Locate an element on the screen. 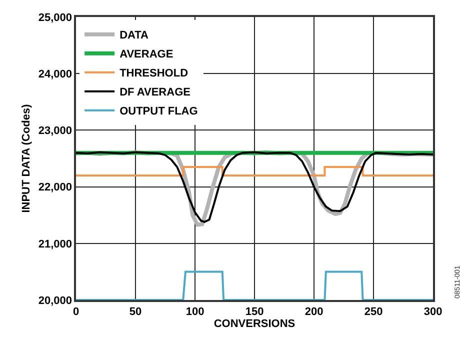 This screenshot has width=467, height=348. legend-label: DF AVERAGE is located at coordinates (155, 92).